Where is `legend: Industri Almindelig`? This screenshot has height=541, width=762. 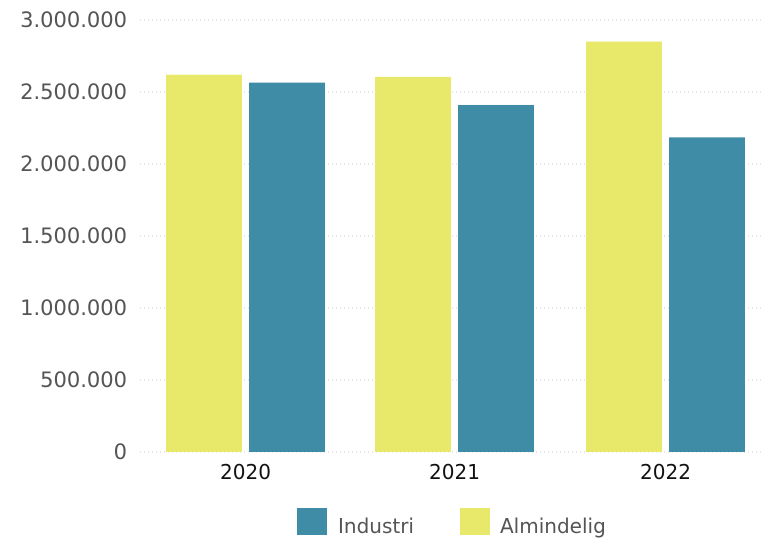
legend: Industri Almindelig is located at coordinates (451, 523).